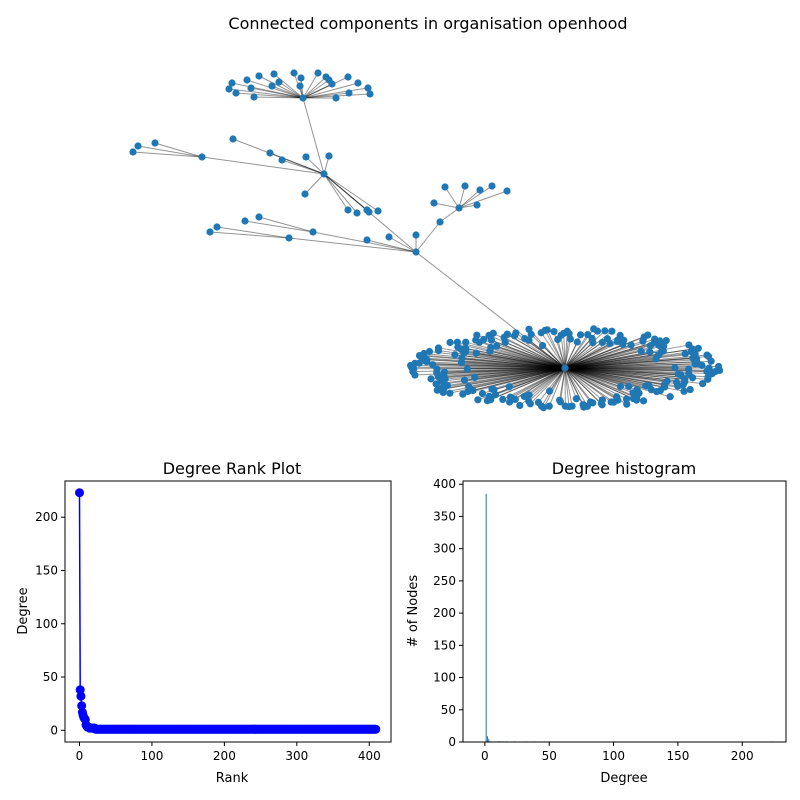 Image resolution: width=800 pixels, height=800 pixels. Describe the element at coordinates (376, 729) in the screenshot. I see `rank-point` at that location.